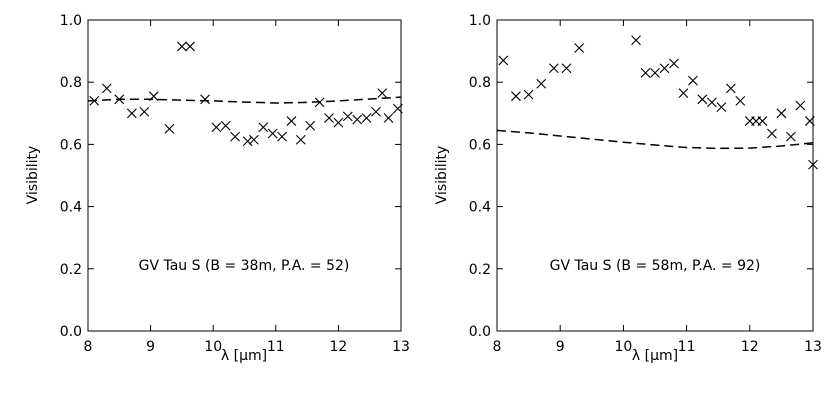 Image resolution: width=830 pixels, height=415 pixels. Describe the element at coordinates (480, 145) in the screenshot. I see `right-y-tick-label: 0.6` at that location.